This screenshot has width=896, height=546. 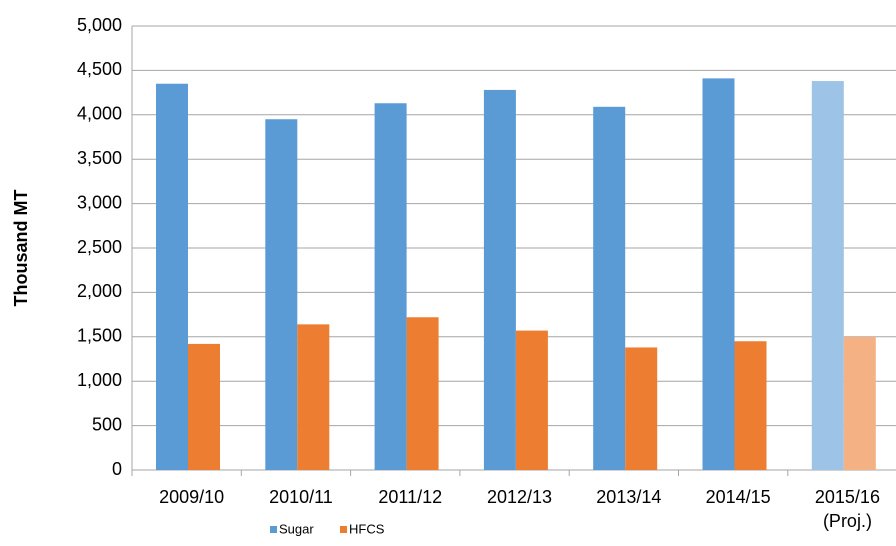 I want to click on y-tick-label: 0, so click(x=117, y=469).